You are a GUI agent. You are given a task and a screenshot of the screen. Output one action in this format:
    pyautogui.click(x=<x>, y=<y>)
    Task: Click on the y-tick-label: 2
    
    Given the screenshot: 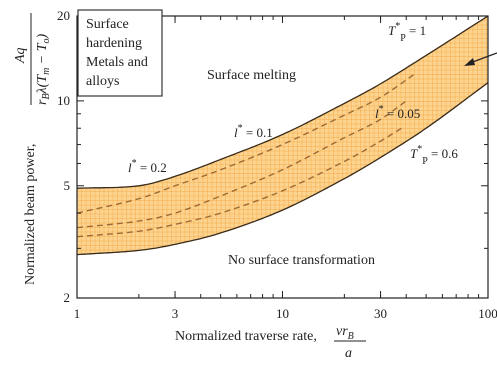 What is the action you would take?
    pyautogui.click(x=67, y=297)
    